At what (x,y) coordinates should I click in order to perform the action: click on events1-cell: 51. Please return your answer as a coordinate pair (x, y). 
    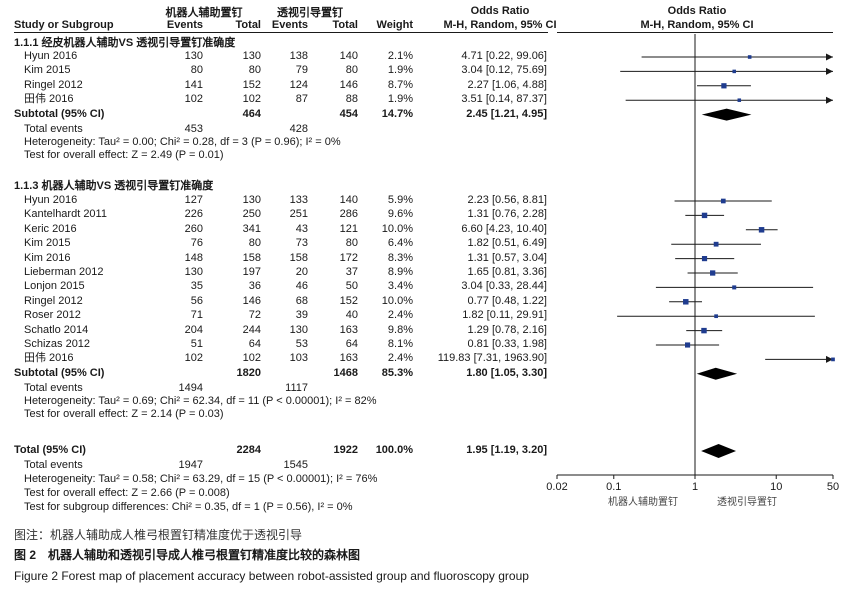
    Looking at the image, I should click on (196, 344).